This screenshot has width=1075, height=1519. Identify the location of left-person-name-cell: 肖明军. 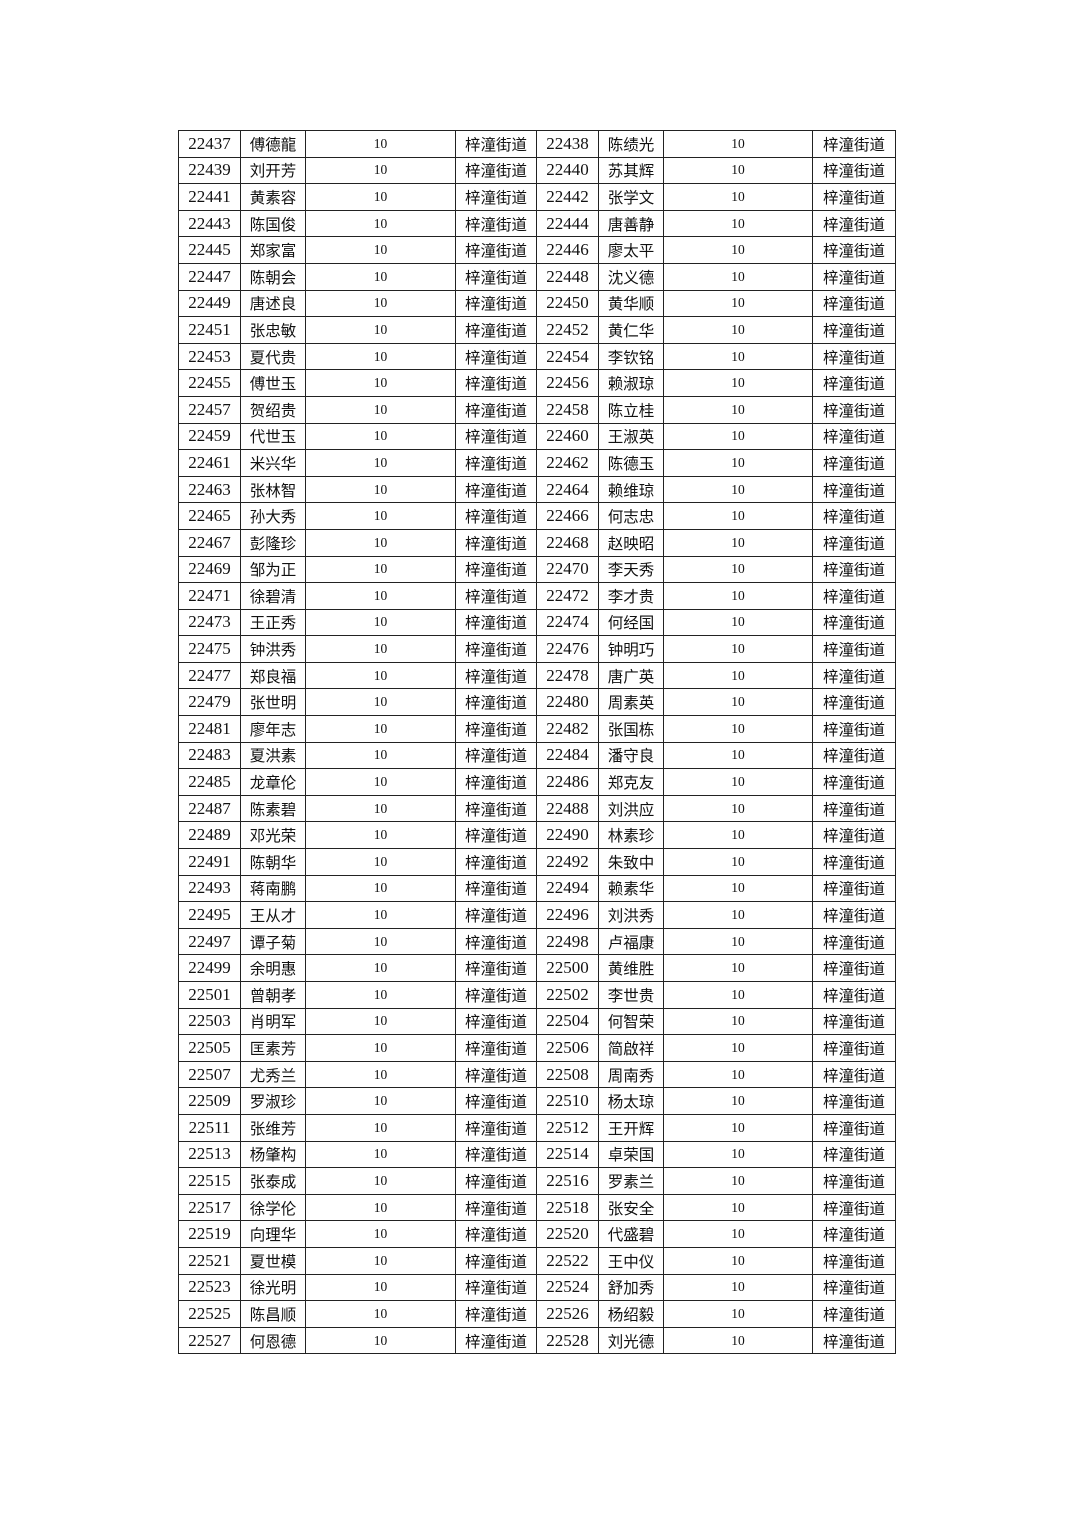
(273, 1021).